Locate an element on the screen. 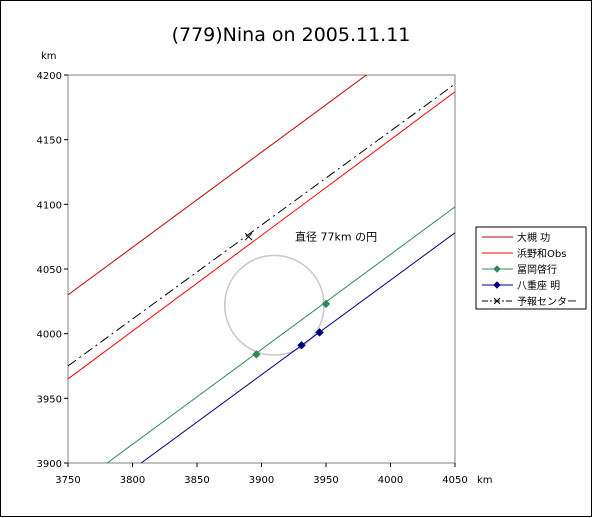 Image resolution: width=592 pixels, height=518 pixels. y-tick-label: 4000 is located at coordinates (49, 335).